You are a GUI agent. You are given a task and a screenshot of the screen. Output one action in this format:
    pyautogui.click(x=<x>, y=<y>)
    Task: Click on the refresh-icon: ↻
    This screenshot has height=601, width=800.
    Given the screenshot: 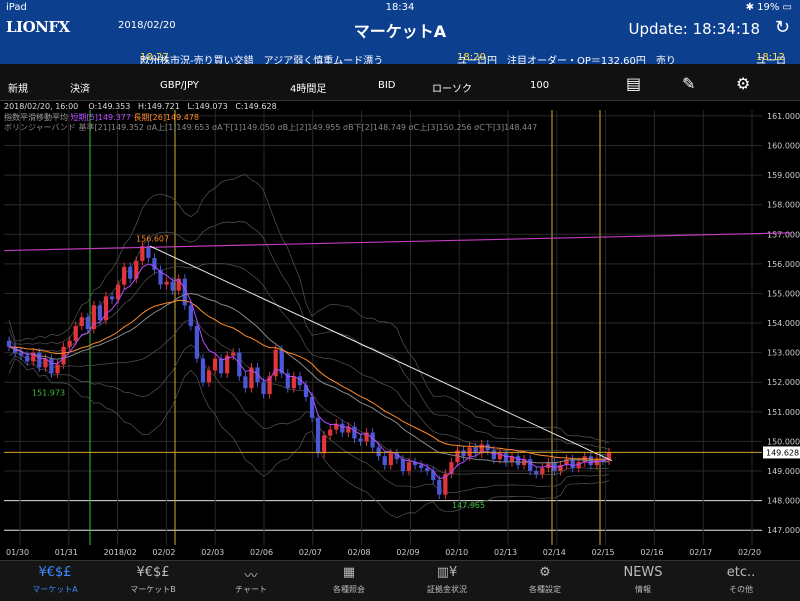 What is the action you would take?
    pyautogui.click(x=782, y=27)
    